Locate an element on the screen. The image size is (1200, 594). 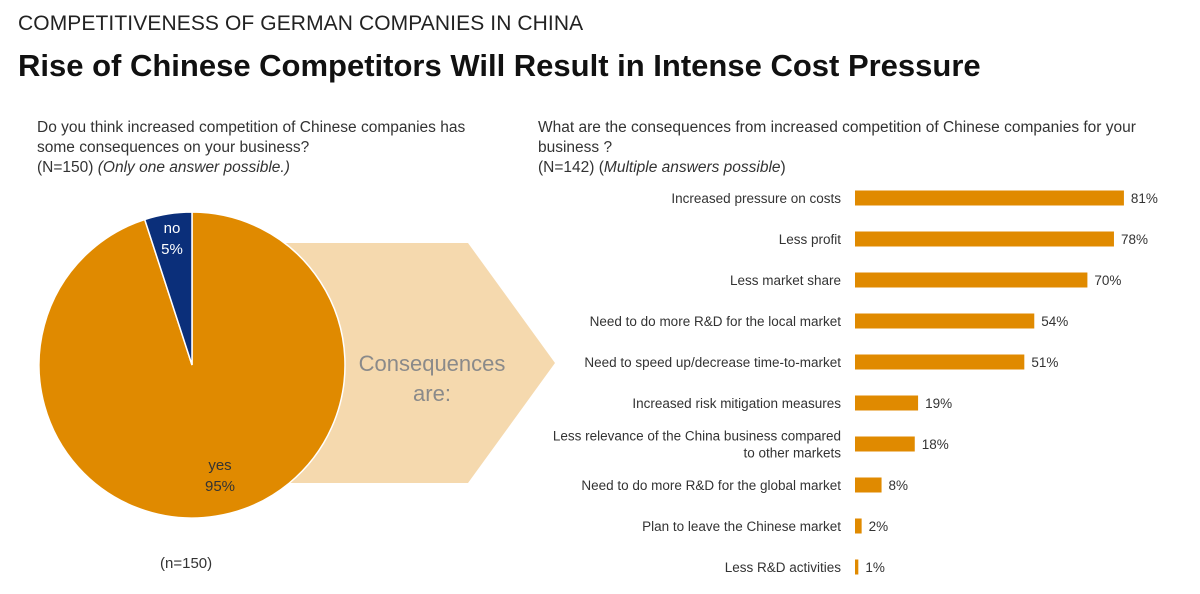
bar-note-open: ( is located at coordinates (601, 167).